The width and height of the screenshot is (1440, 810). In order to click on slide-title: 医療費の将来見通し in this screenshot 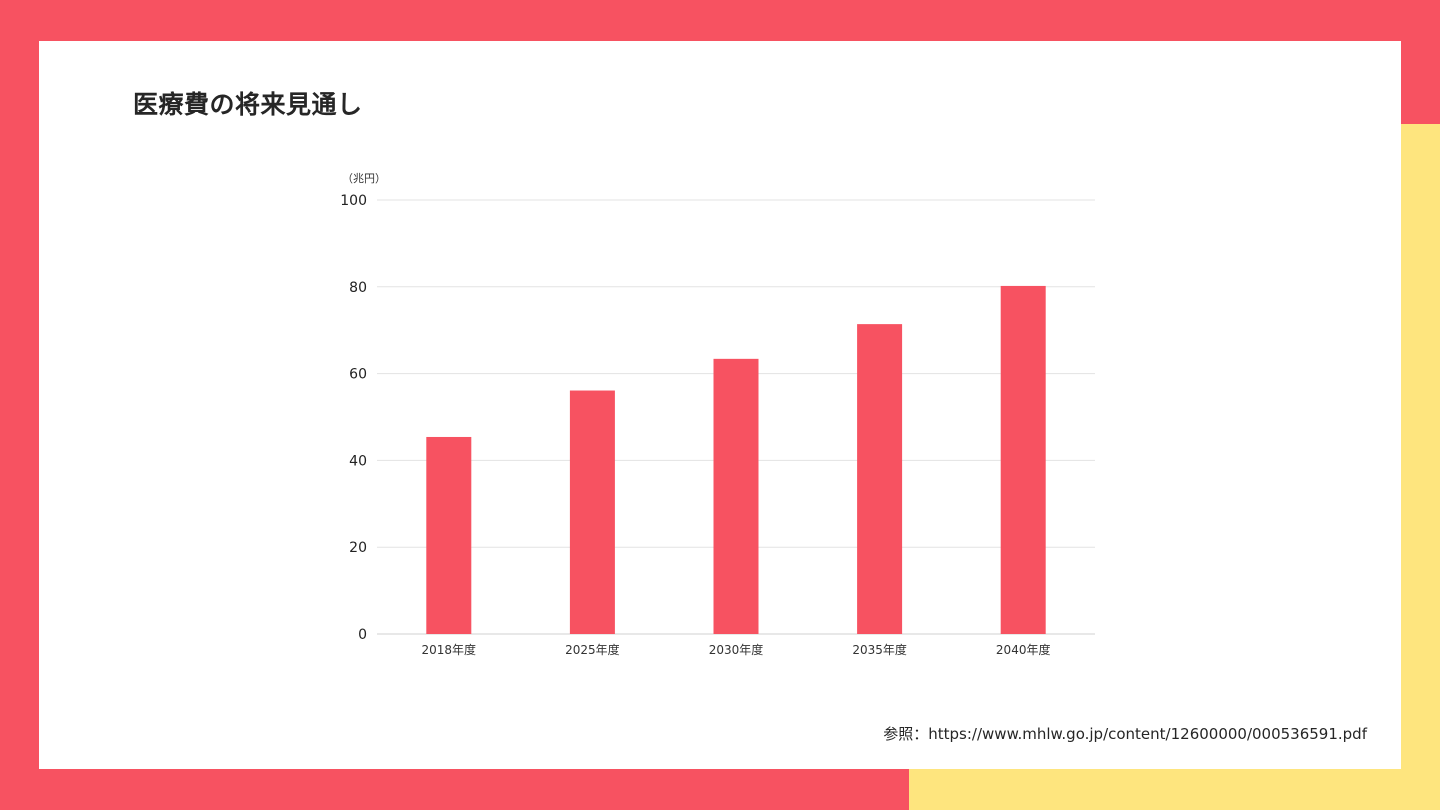, I will do `click(248, 104)`.